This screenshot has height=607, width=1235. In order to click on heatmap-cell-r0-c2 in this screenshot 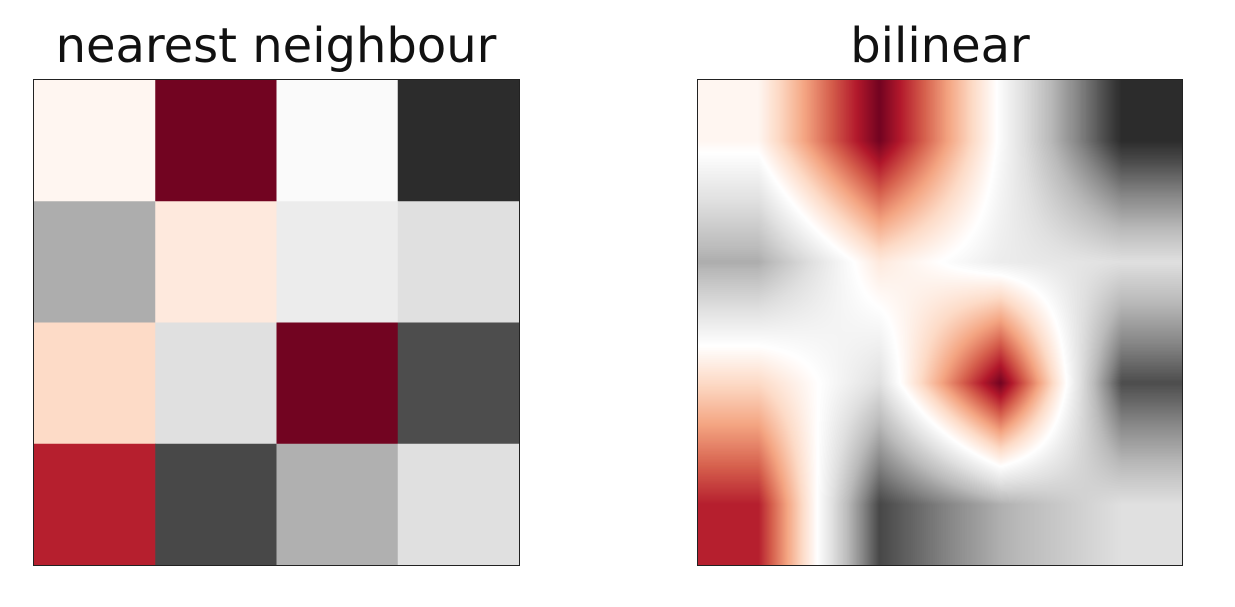, I will do `click(337, 141)`.